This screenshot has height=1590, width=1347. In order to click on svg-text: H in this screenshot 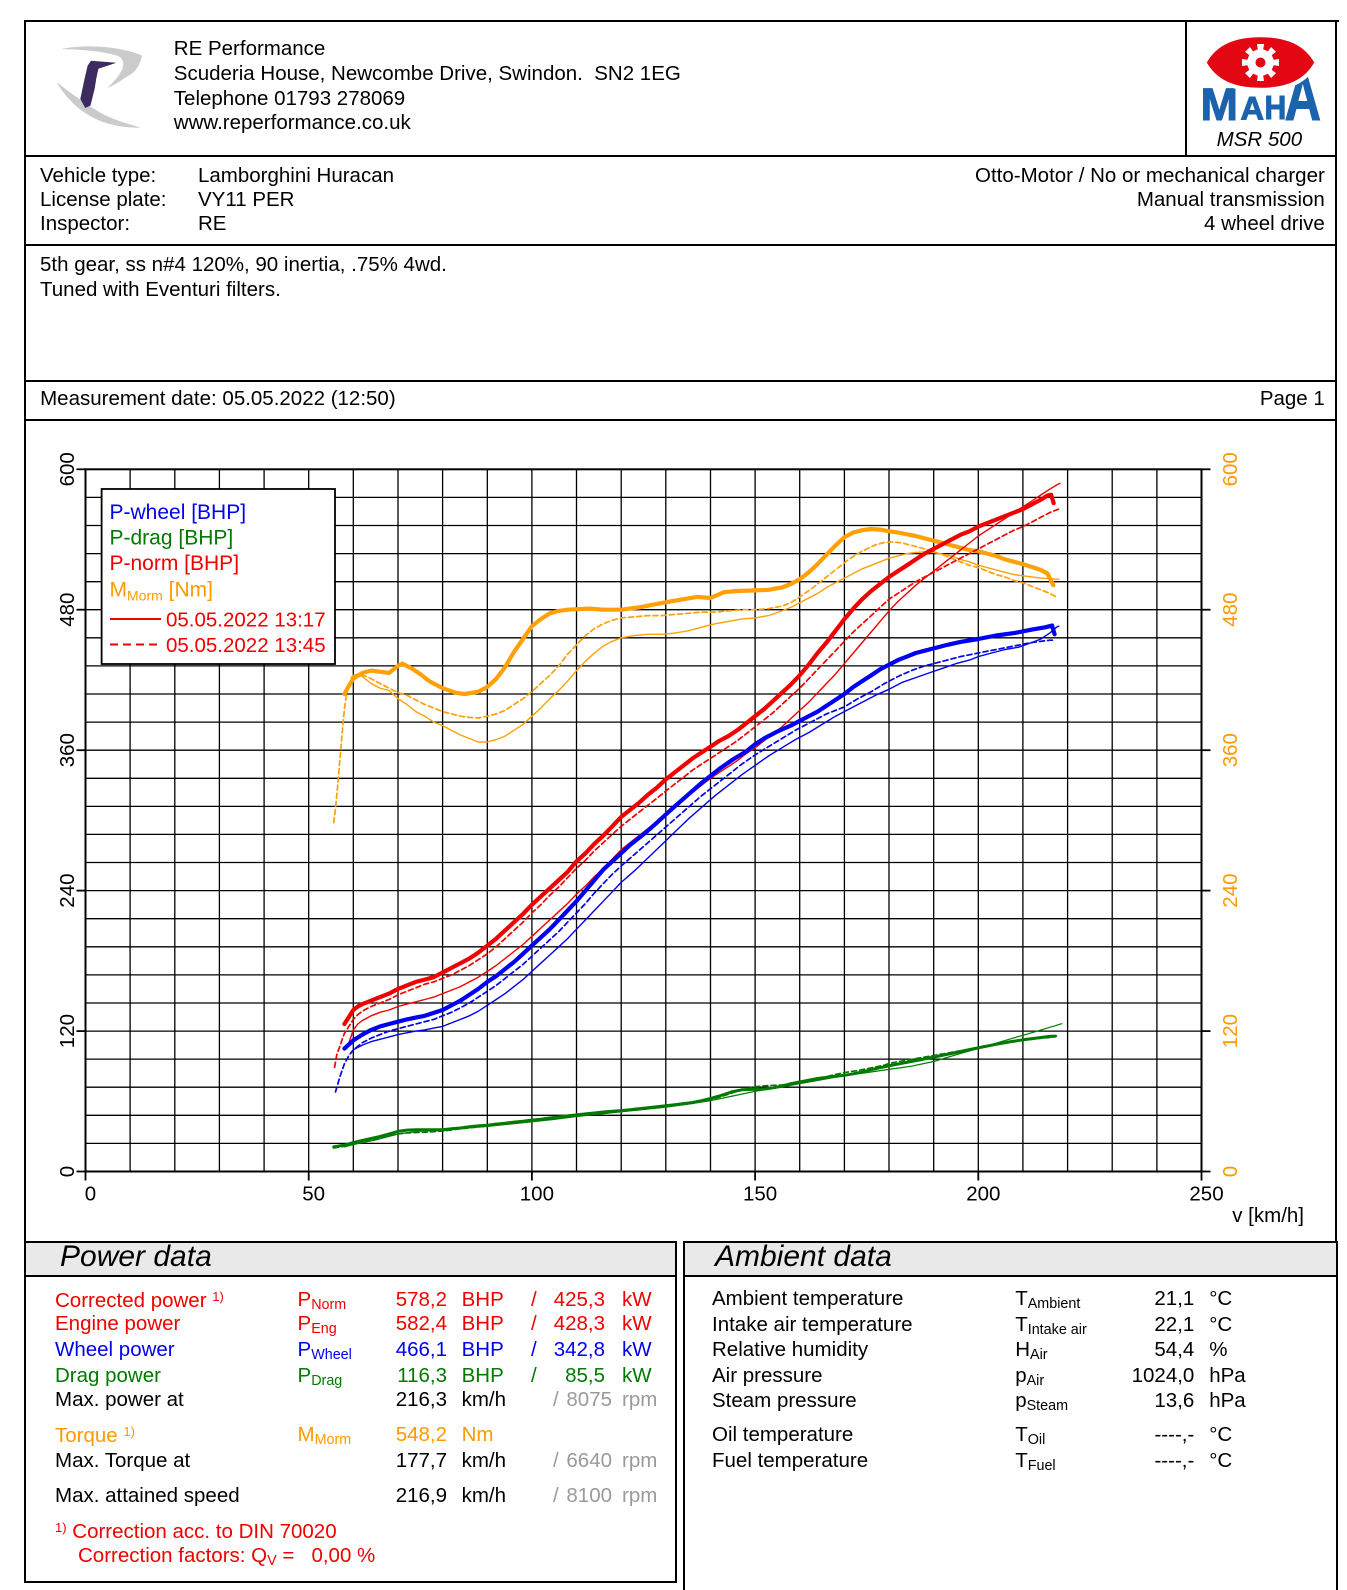, I will do `click(1276, 108)`.